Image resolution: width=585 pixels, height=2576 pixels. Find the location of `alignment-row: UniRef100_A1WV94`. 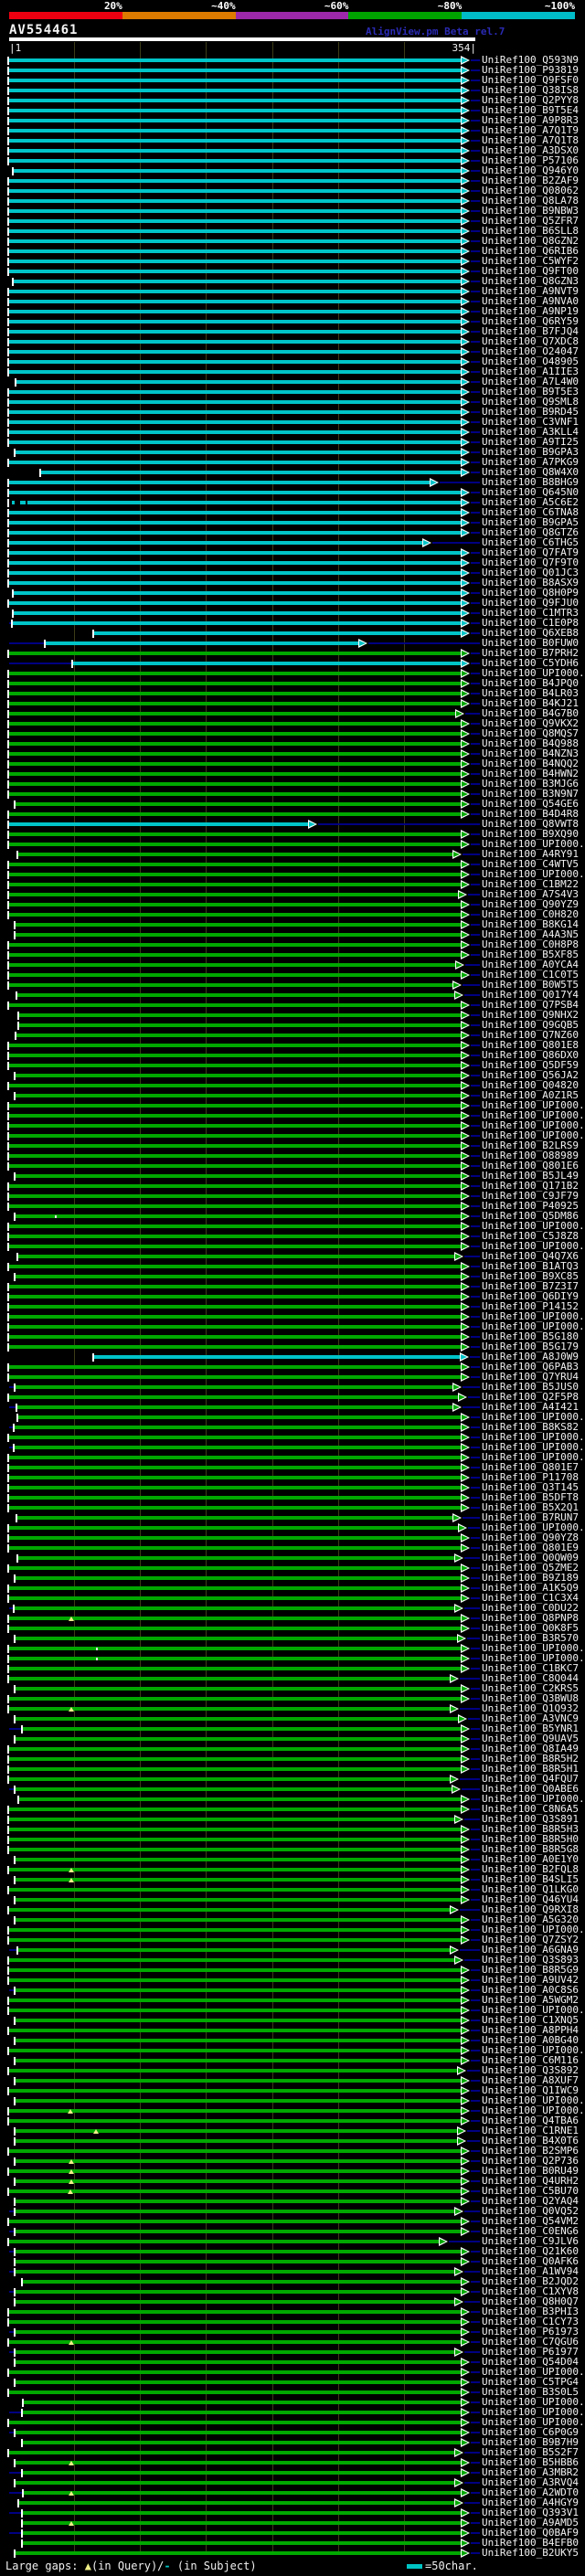

alignment-row: UniRef100_A1WV94 is located at coordinates (293, 2271).